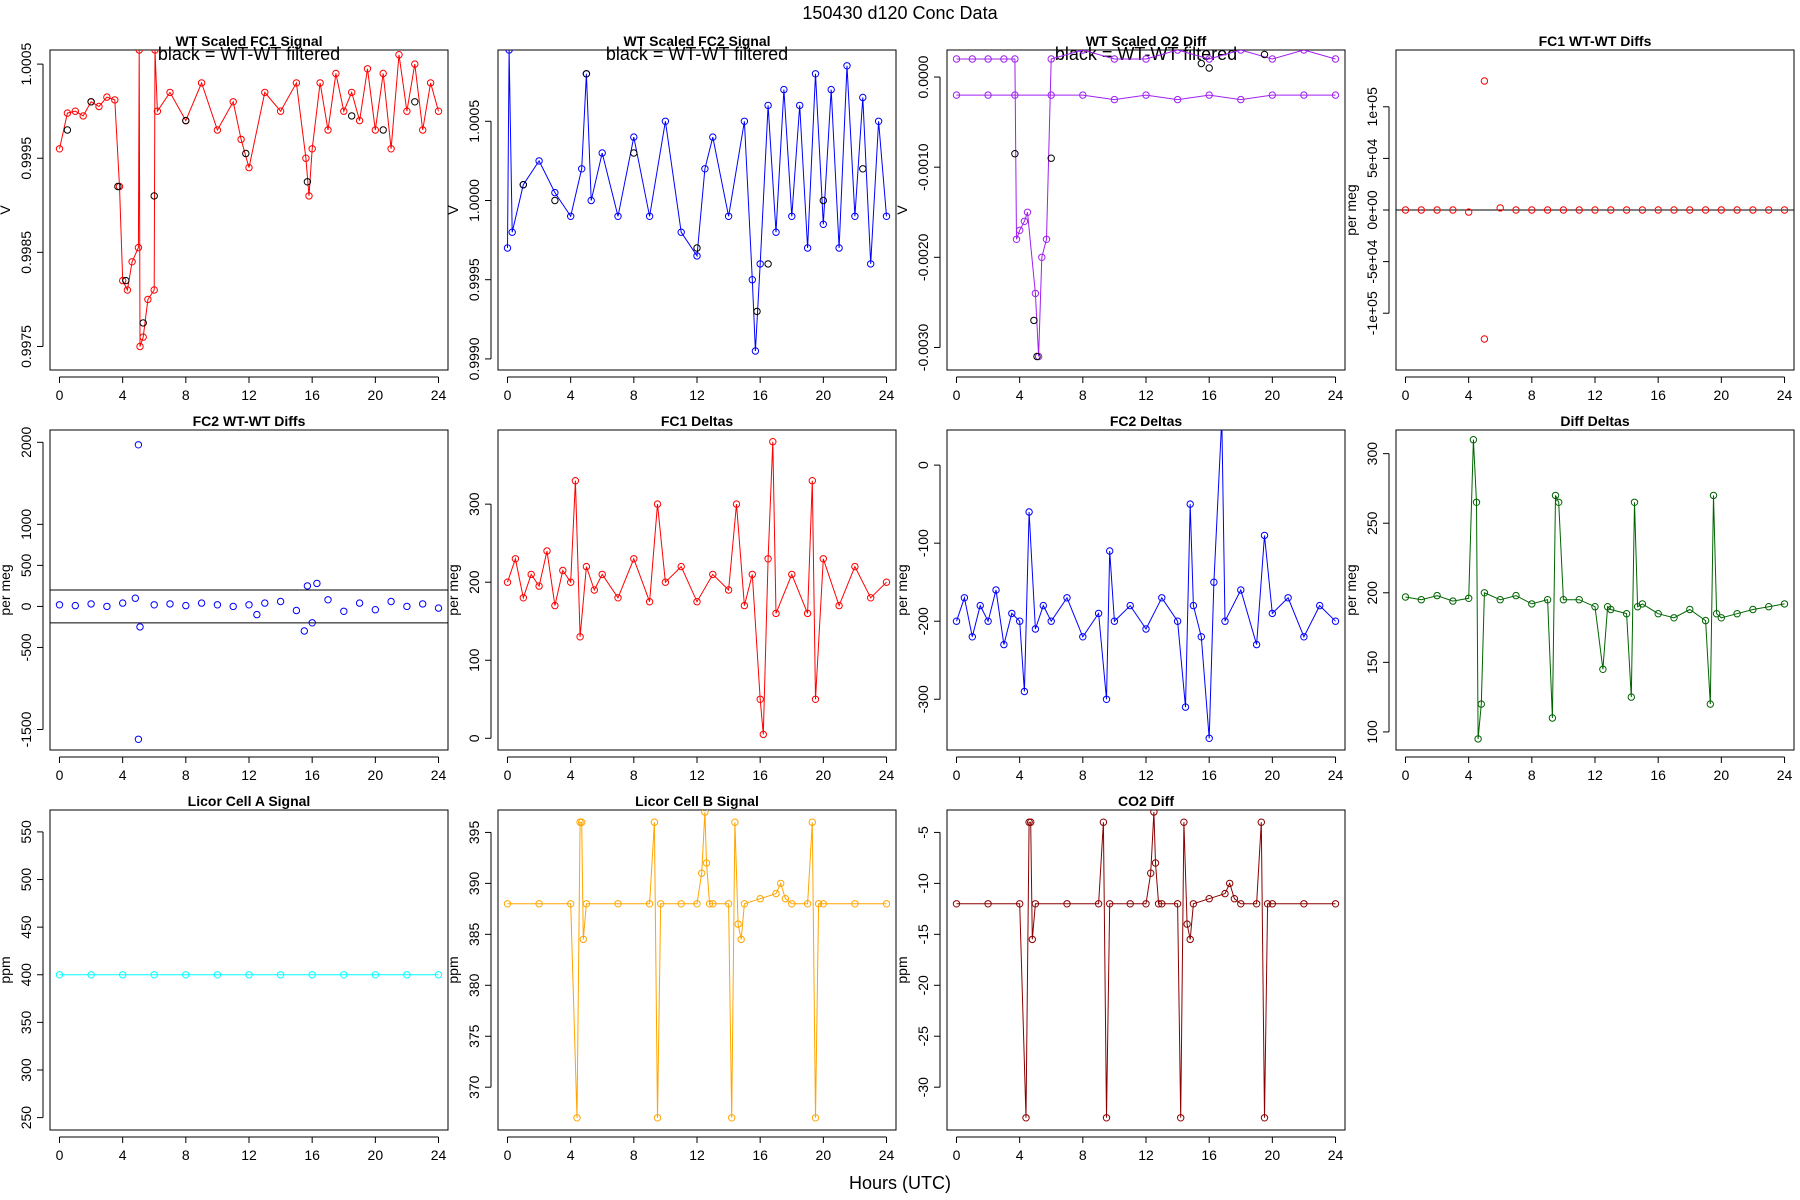 The image size is (1800, 1200). Describe the element at coordinates (697, 775) in the screenshot. I see `x-tick-label: 12` at that location.